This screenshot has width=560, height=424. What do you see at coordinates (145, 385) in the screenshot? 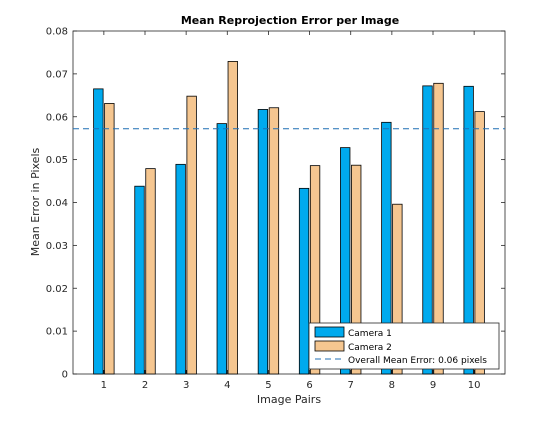
I see `x-tick-label: 2` at bounding box center [145, 385].